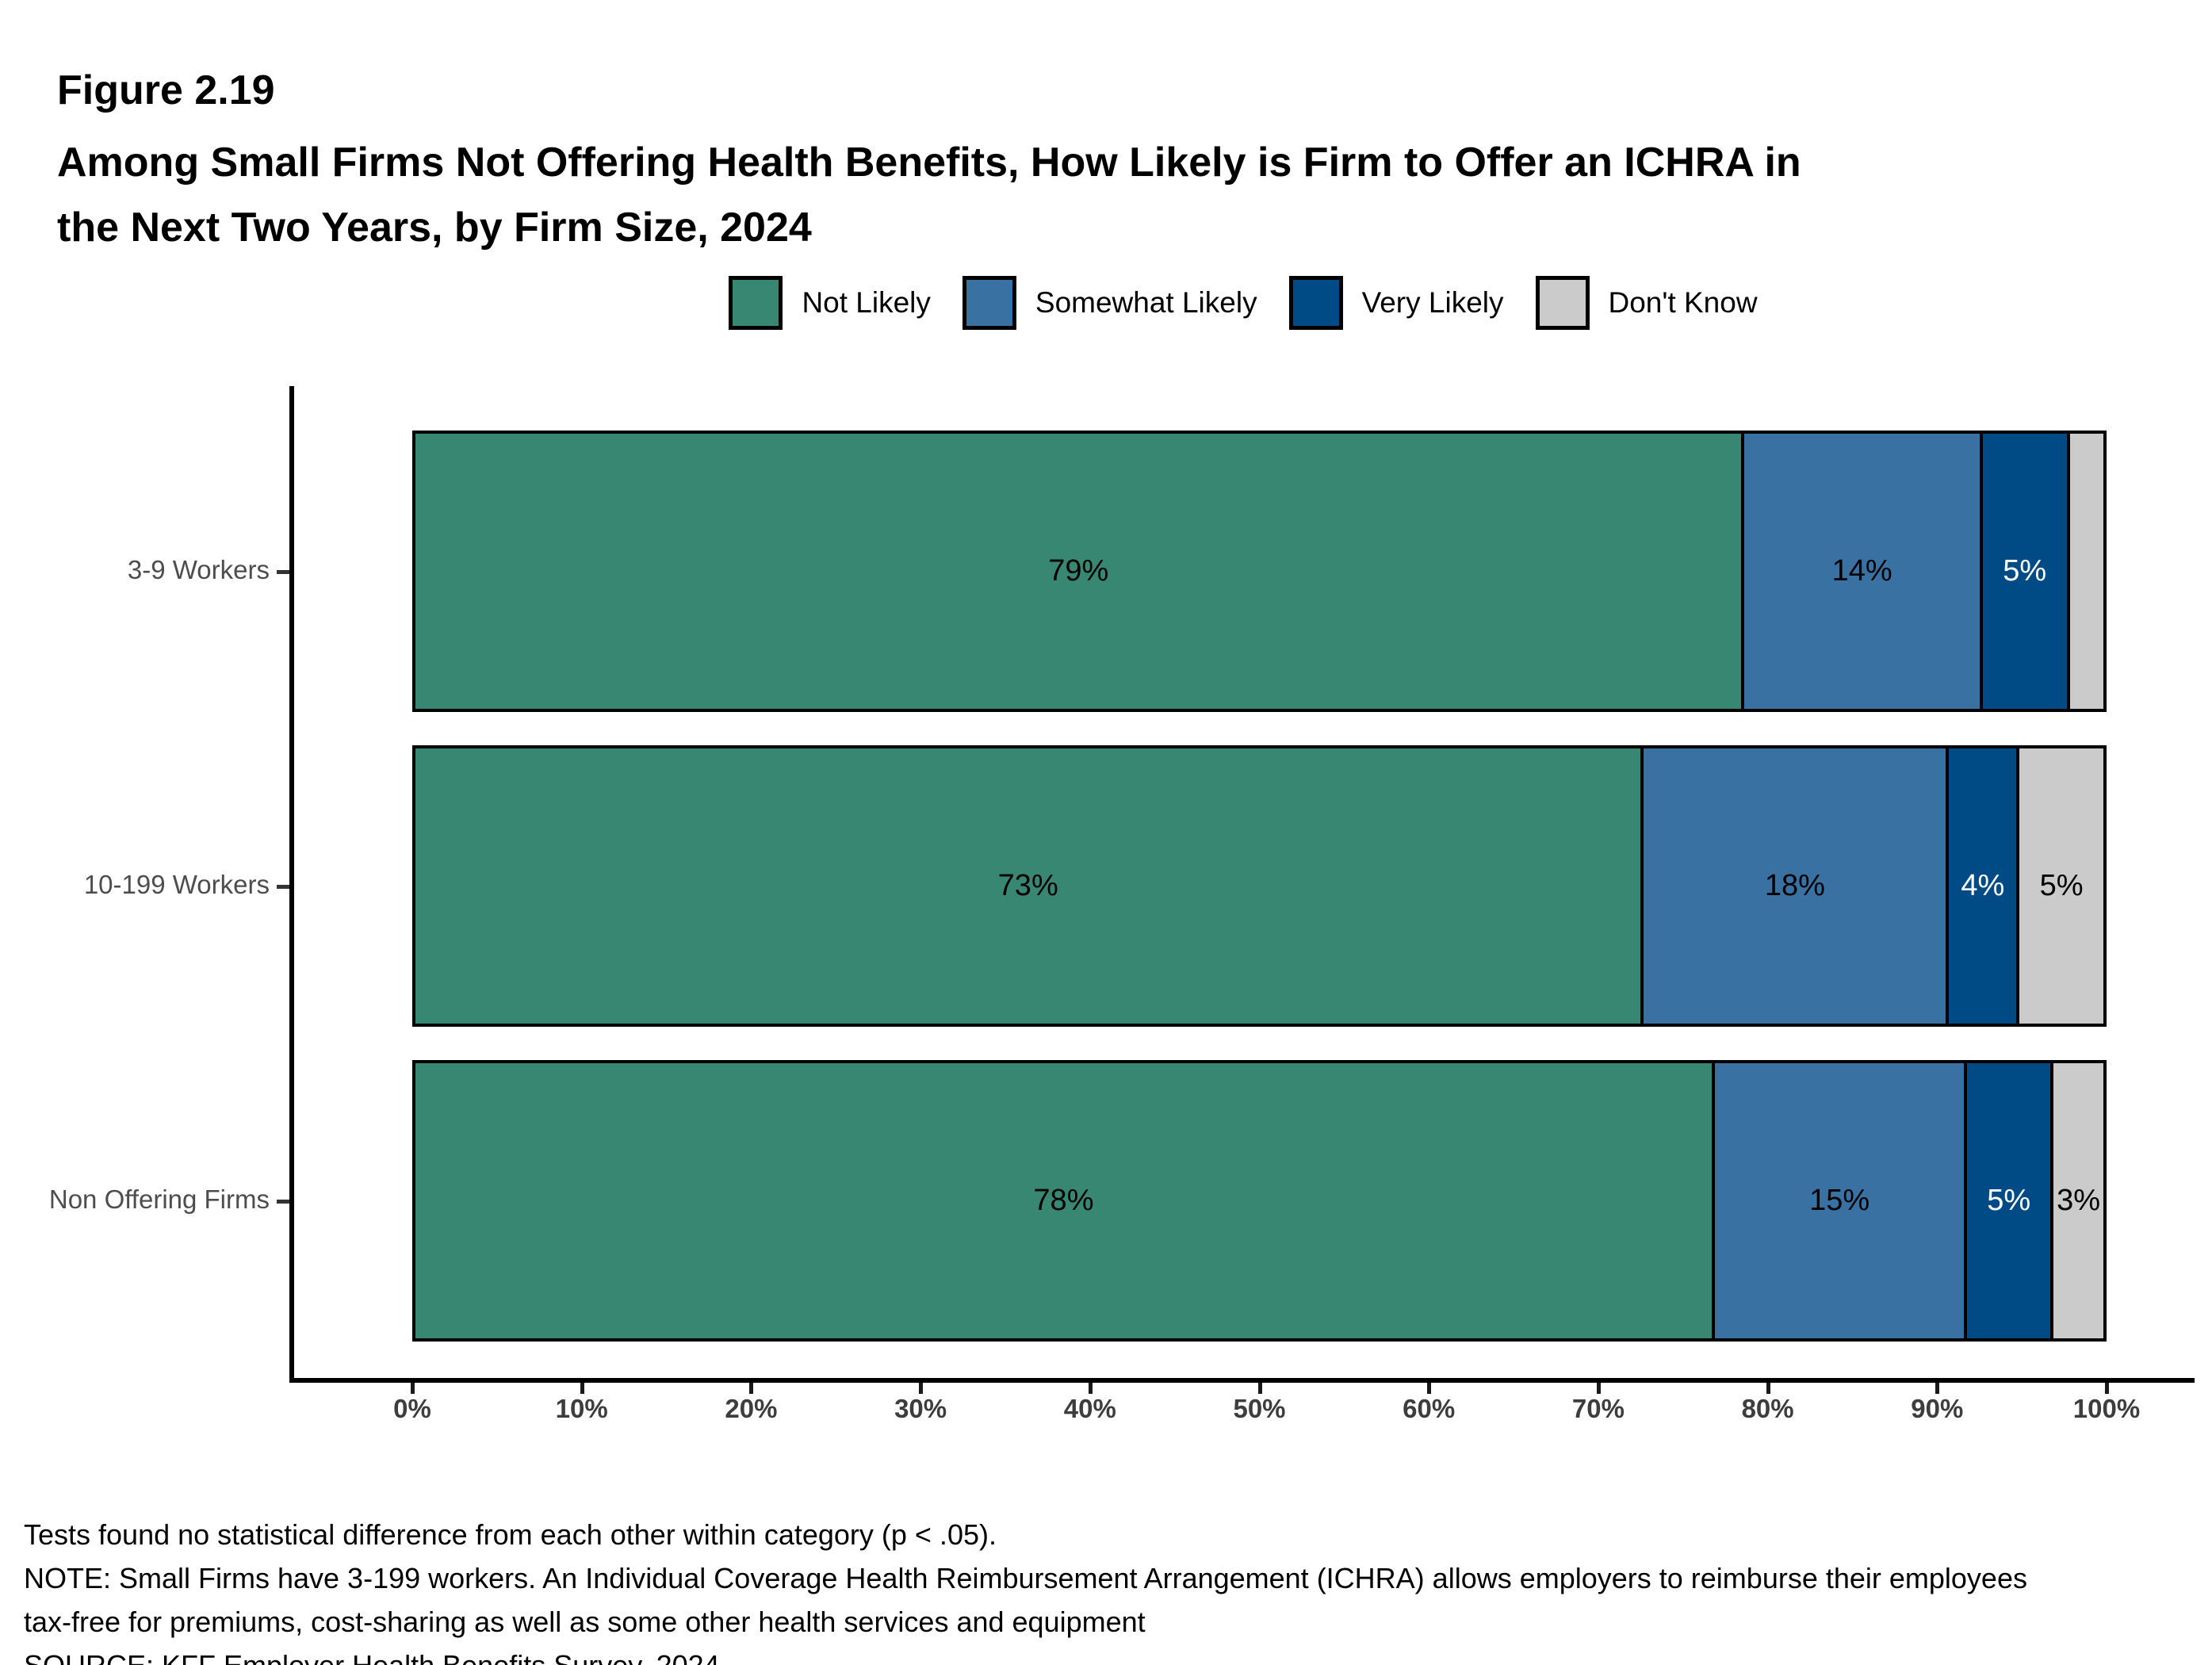 The image size is (2212, 1665). I want to click on x-tick-label: 10%, so click(582, 1408).